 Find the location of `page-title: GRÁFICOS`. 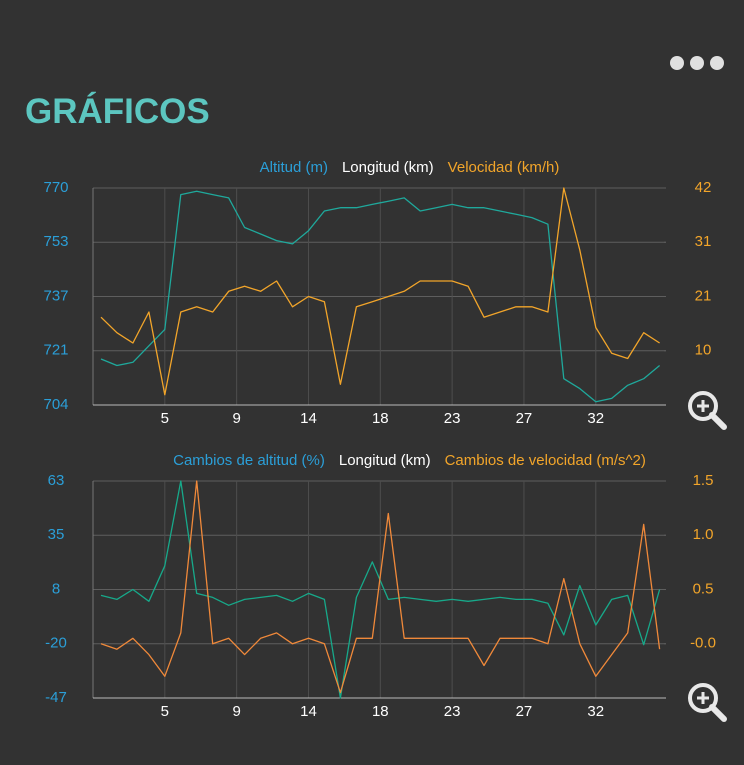

page-title: GRÁFICOS is located at coordinates (117, 111).